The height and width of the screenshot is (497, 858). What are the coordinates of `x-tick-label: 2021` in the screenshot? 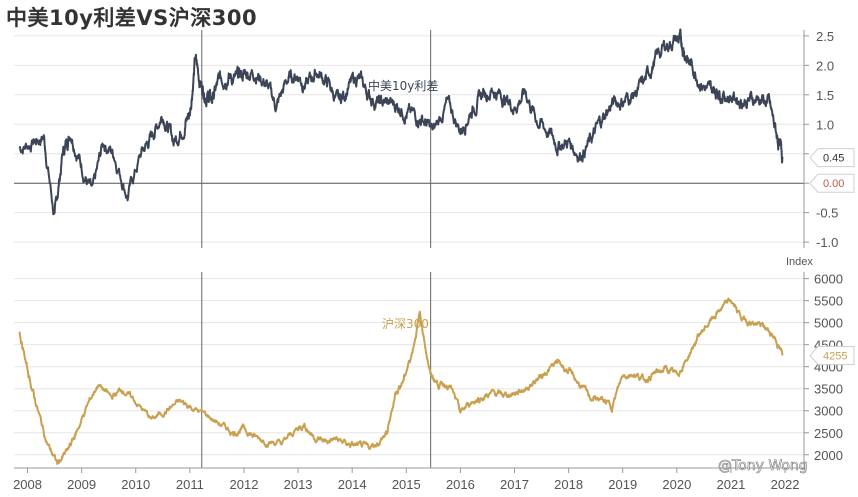 It's located at (730, 484).